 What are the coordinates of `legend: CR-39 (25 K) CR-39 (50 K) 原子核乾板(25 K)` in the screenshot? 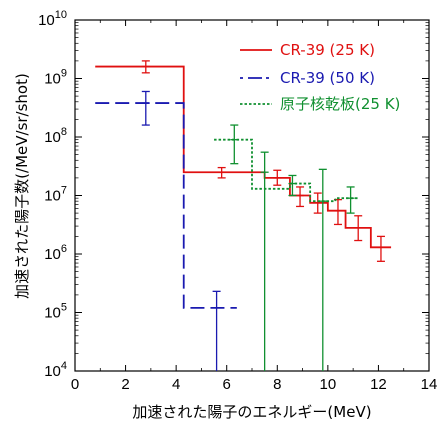 It's located at (320, 77).